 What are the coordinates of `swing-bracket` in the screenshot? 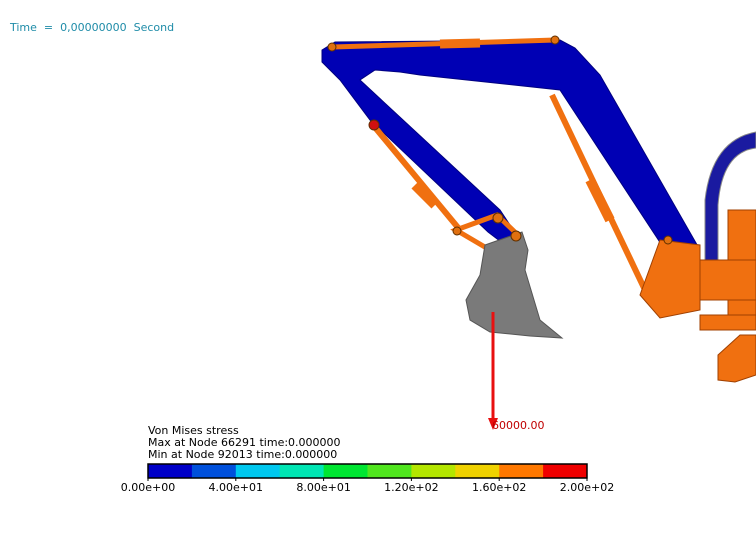 It's located at (670, 279).